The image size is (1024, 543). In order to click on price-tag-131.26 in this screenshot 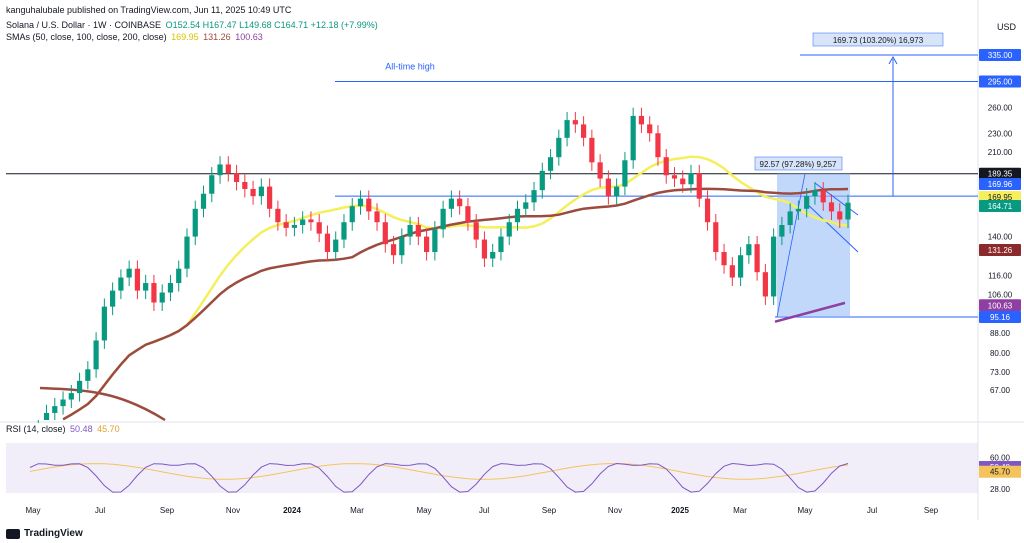, I will do `click(1000, 250)`.